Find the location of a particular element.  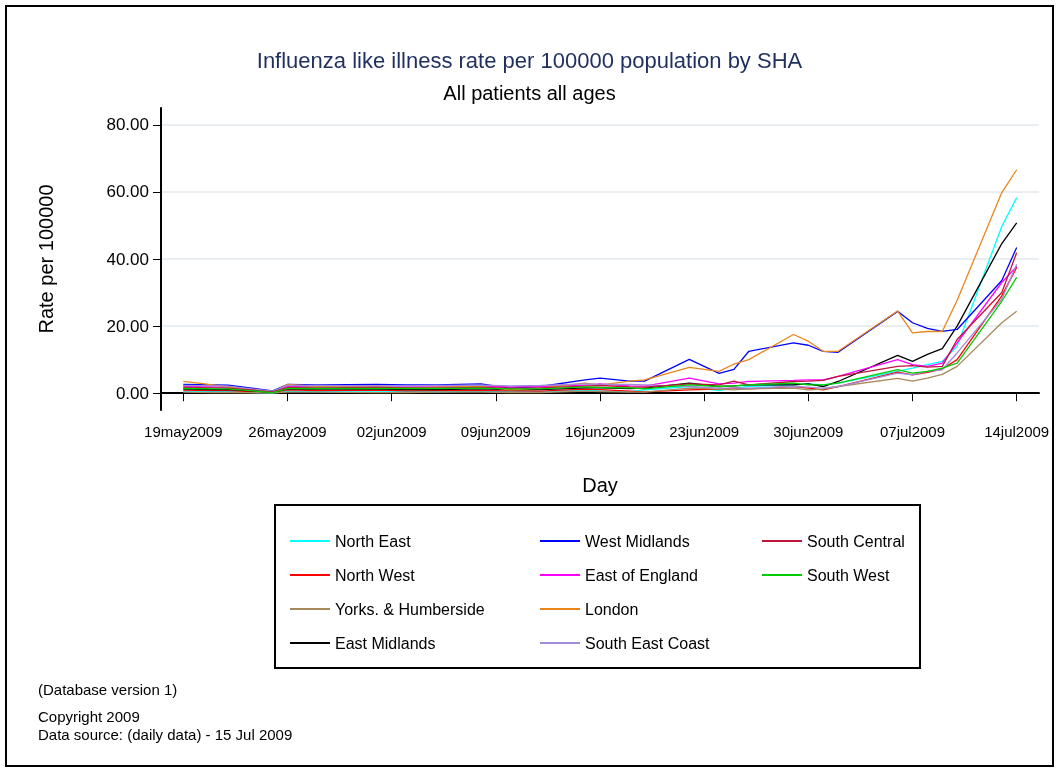

x-tick-label: 07jul2009 is located at coordinates (912, 431).